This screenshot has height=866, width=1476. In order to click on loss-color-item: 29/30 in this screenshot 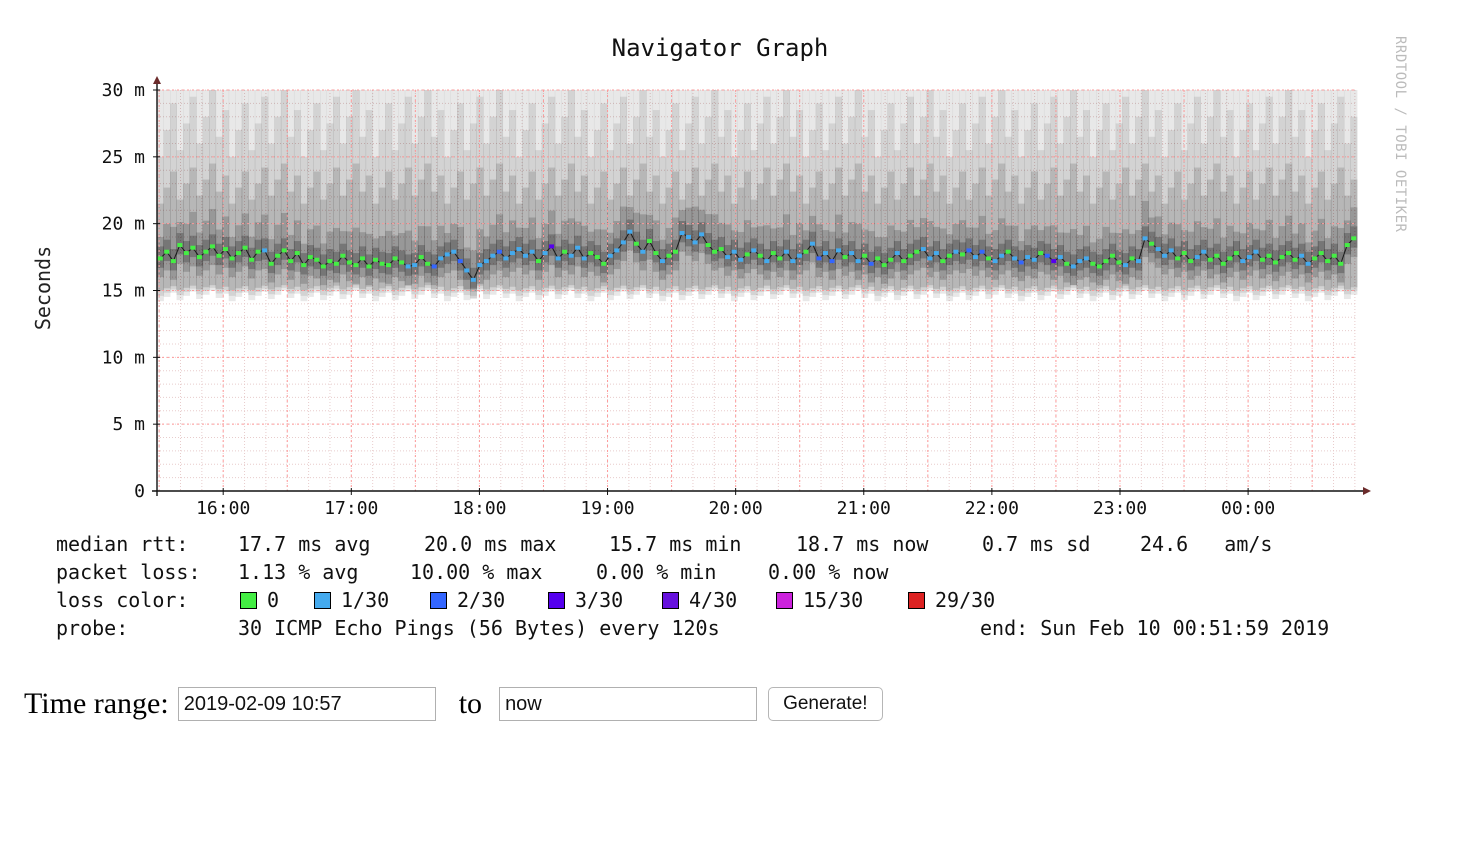, I will do `click(951, 600)`.